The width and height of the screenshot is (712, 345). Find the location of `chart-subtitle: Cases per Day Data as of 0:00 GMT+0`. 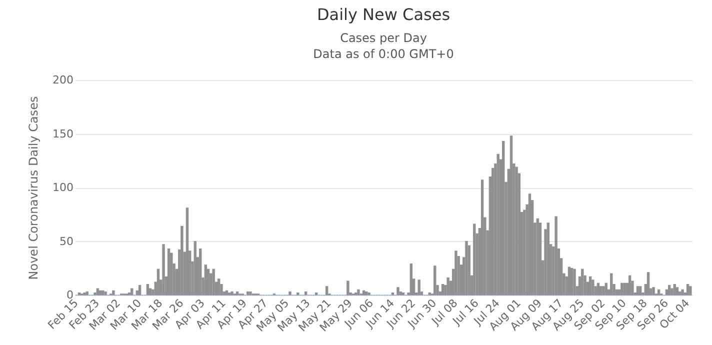

chart-subtitle: Cases per Day Data as of 0:00 GMT+0 is located at coordinates (383, 46).